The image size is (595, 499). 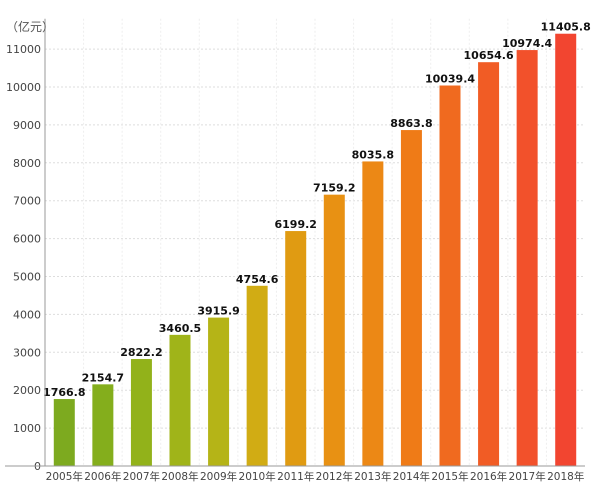 I want to click on x-tick-label: 2011年, so click(x=295, y=476).